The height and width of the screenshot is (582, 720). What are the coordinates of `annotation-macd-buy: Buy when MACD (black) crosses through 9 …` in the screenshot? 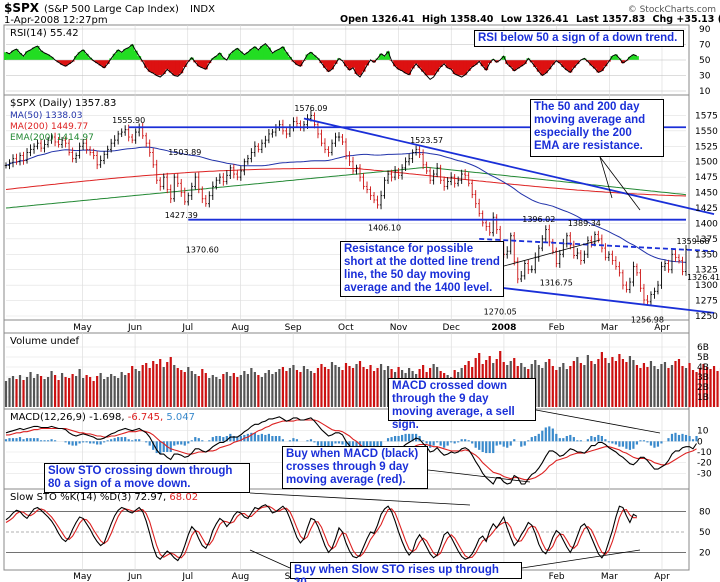 It's located at (355, 467).